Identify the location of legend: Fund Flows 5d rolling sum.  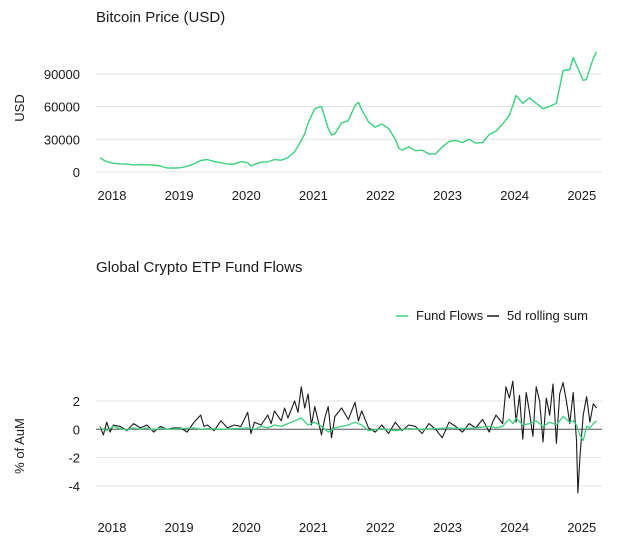
(492, 315).